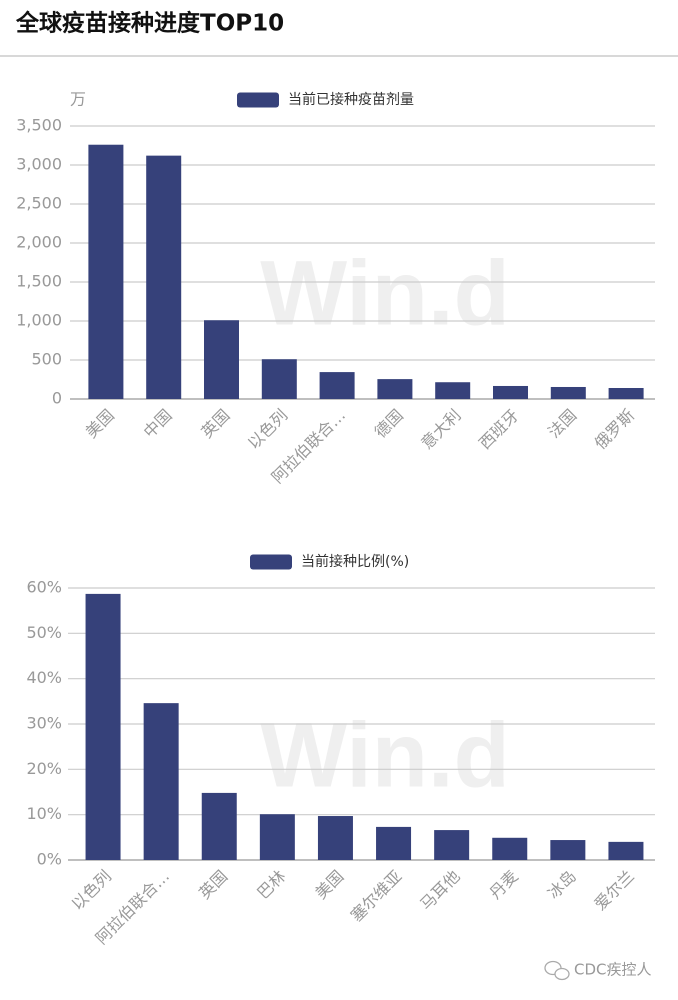  I want to click on y-tick-label: 0, so click(57, 398).